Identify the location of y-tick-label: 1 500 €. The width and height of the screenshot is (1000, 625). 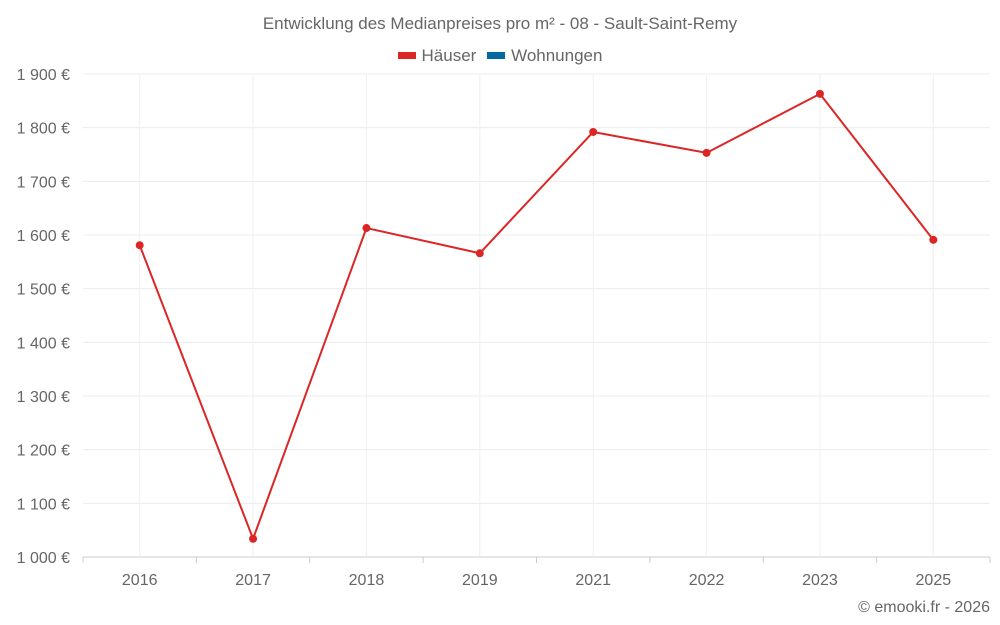
(43, 290).